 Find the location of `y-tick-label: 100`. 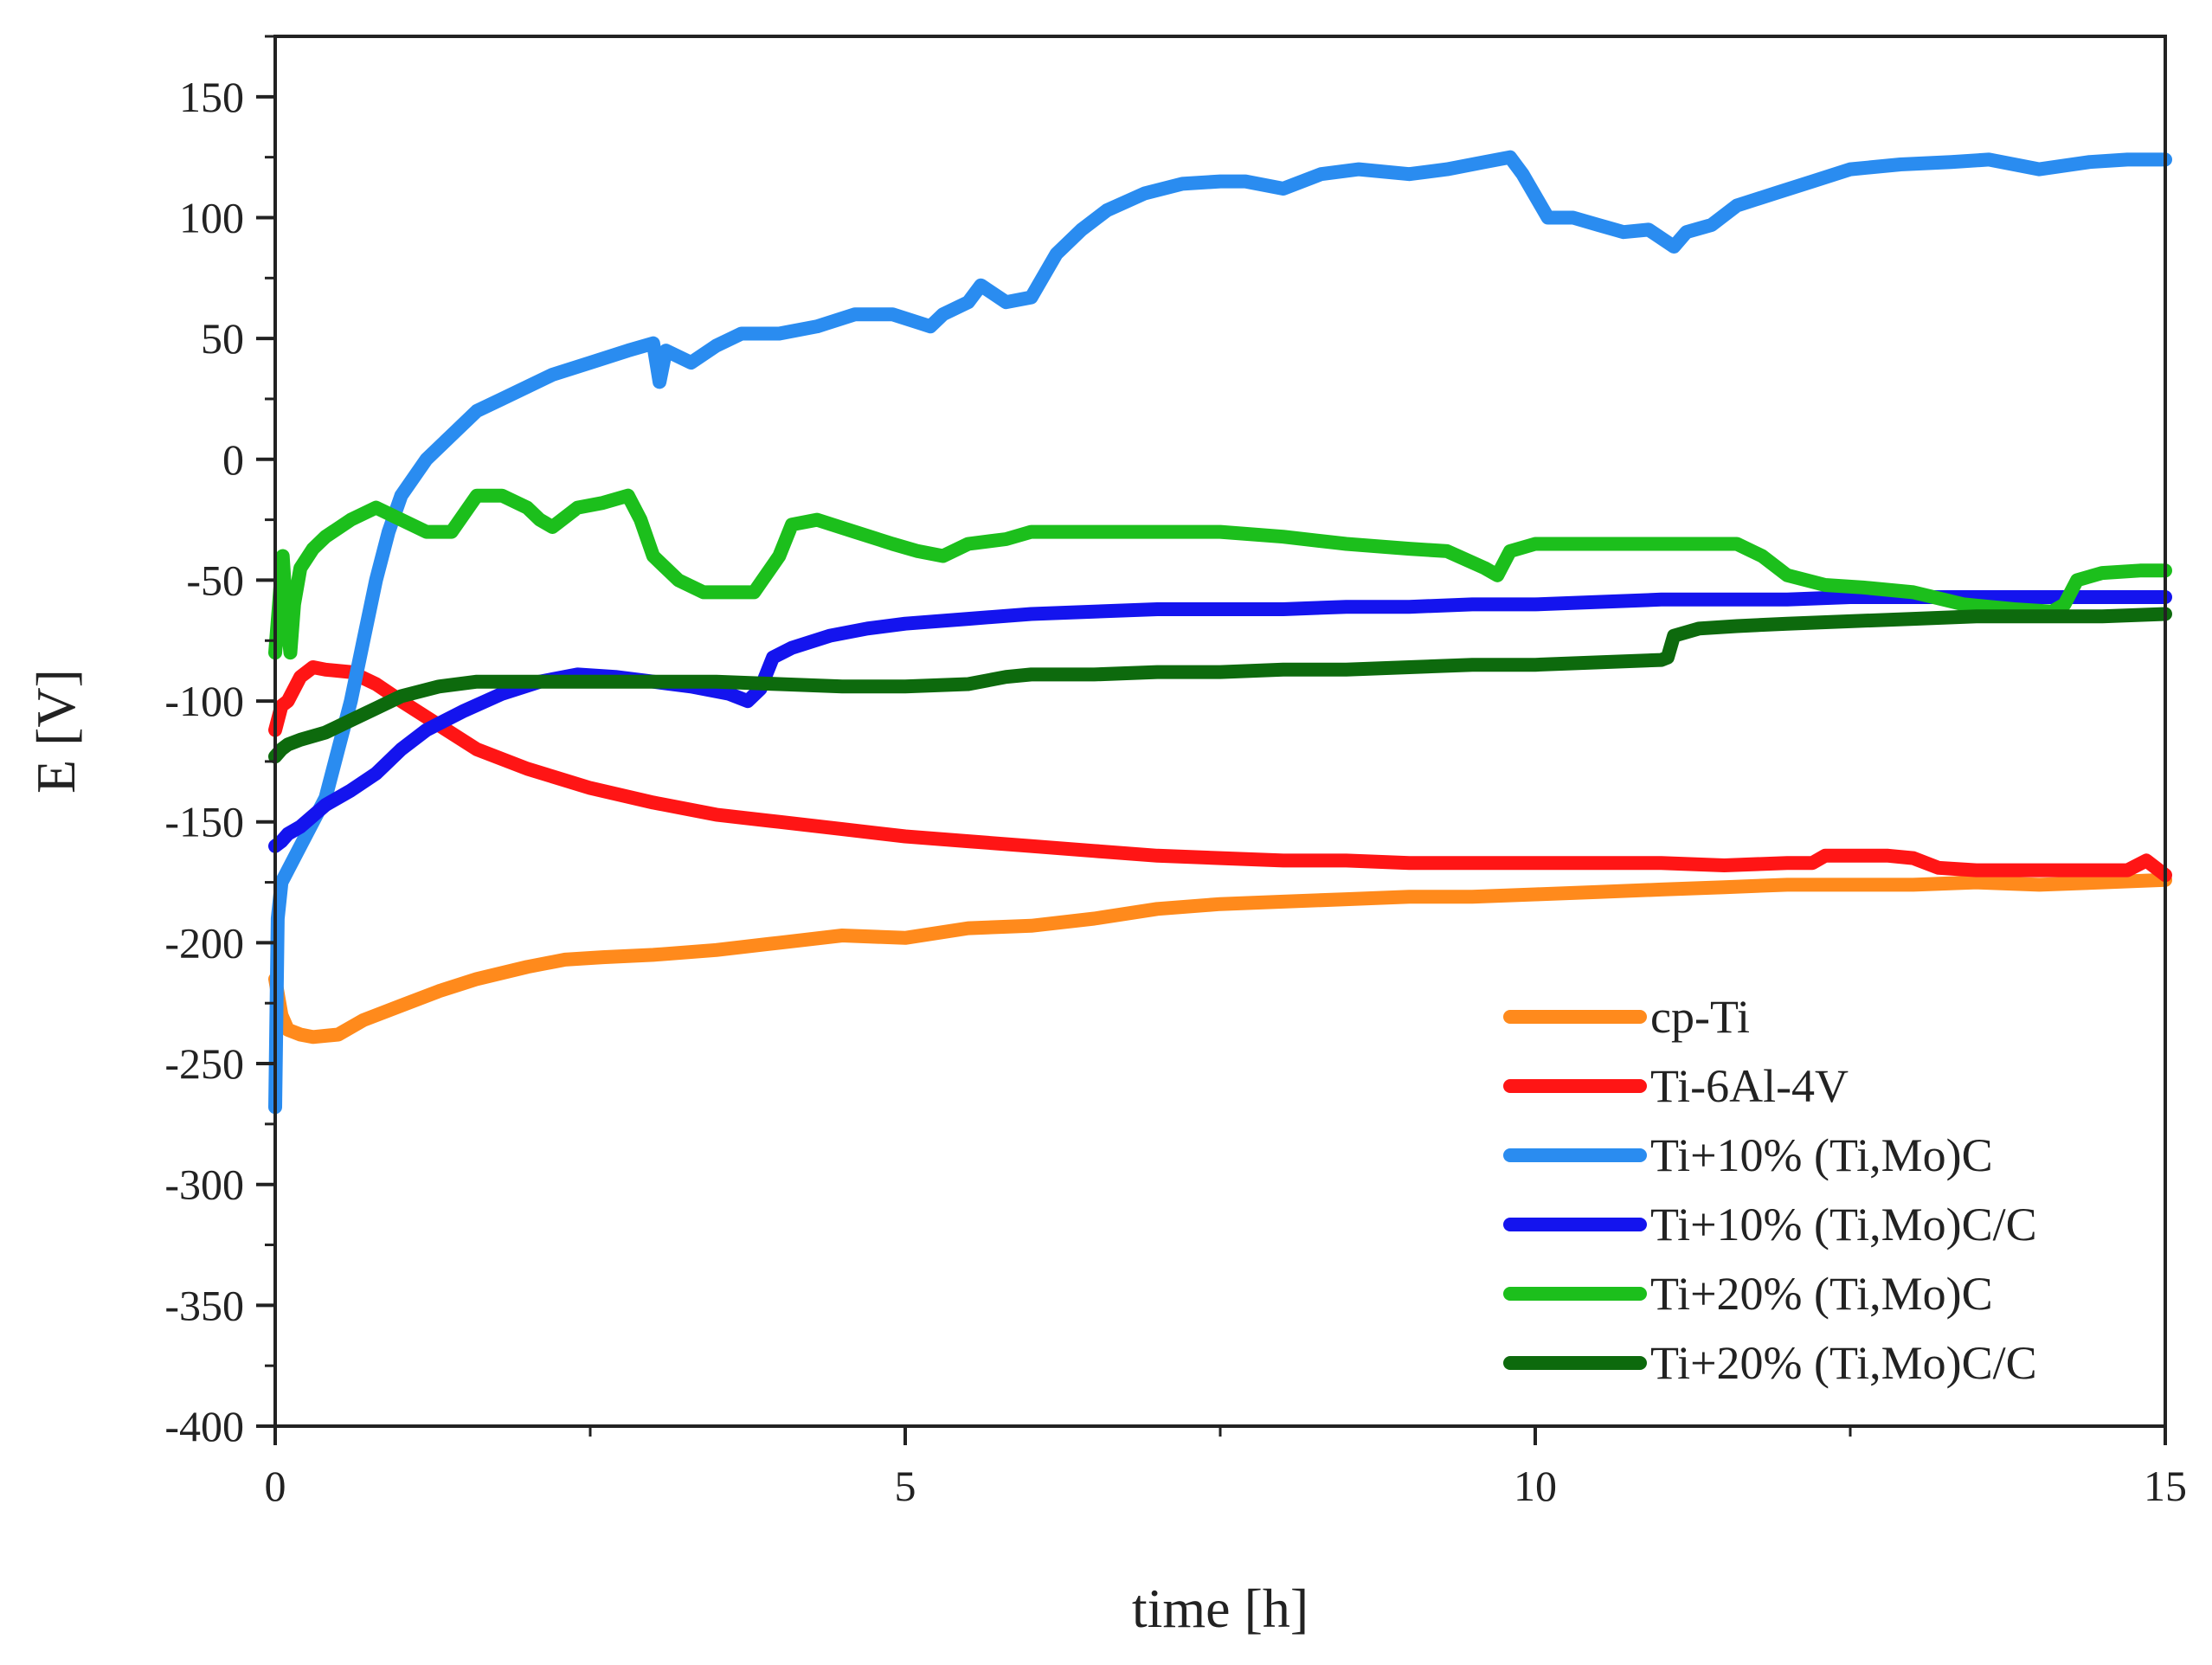

y-tick-label: 100 is located at coordinates (211, 217).